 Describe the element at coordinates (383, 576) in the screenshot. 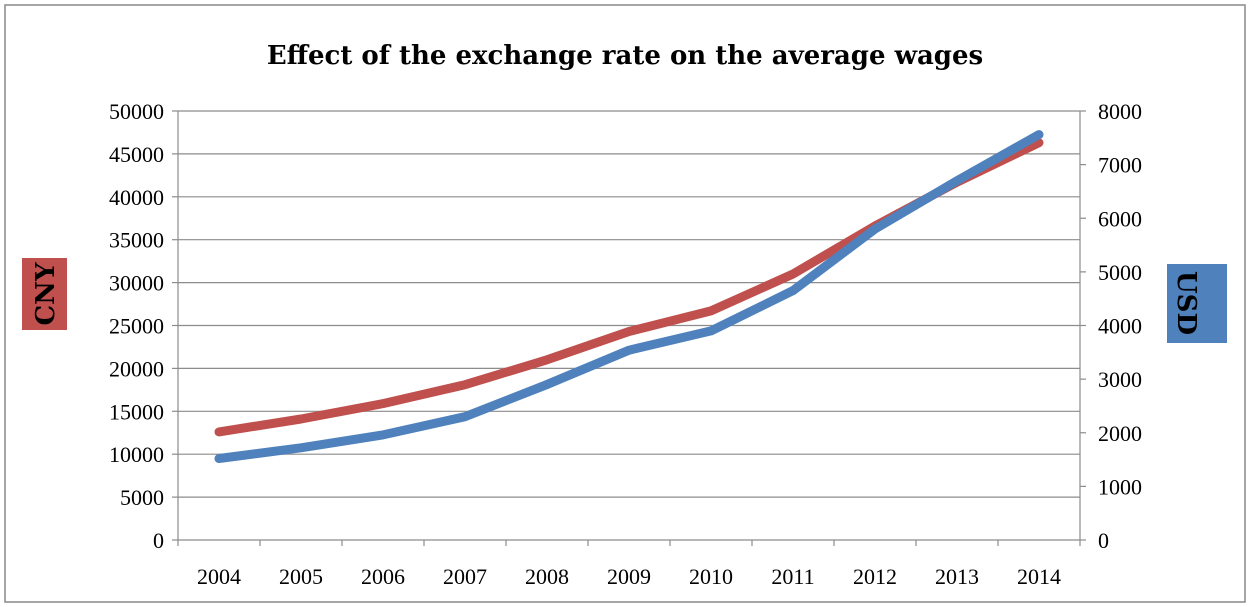

I see `x-tick-label: 2006` at that location.